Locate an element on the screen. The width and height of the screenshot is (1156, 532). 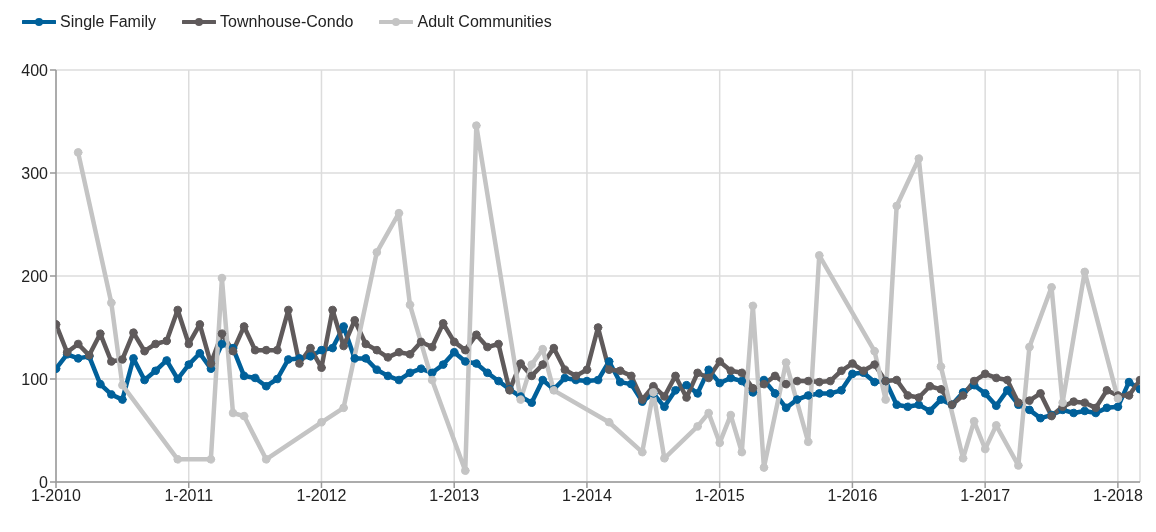
x-tick-label: 1-2011 is located at coordinates (189, 496).